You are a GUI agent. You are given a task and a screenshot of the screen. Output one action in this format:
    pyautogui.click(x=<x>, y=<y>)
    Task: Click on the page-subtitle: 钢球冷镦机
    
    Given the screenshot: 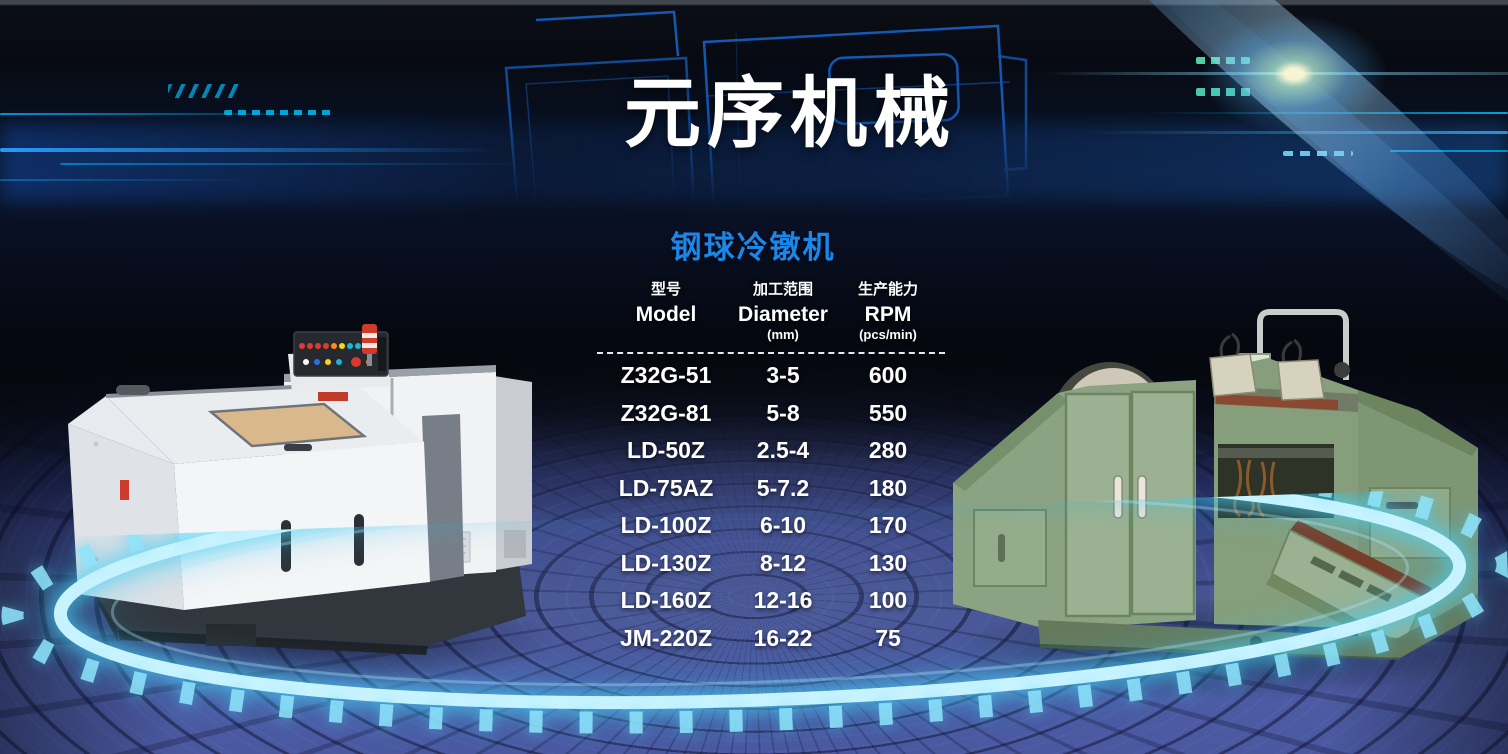 What is the action you would take?
    pyautogui.click(x=753, y=247)
    